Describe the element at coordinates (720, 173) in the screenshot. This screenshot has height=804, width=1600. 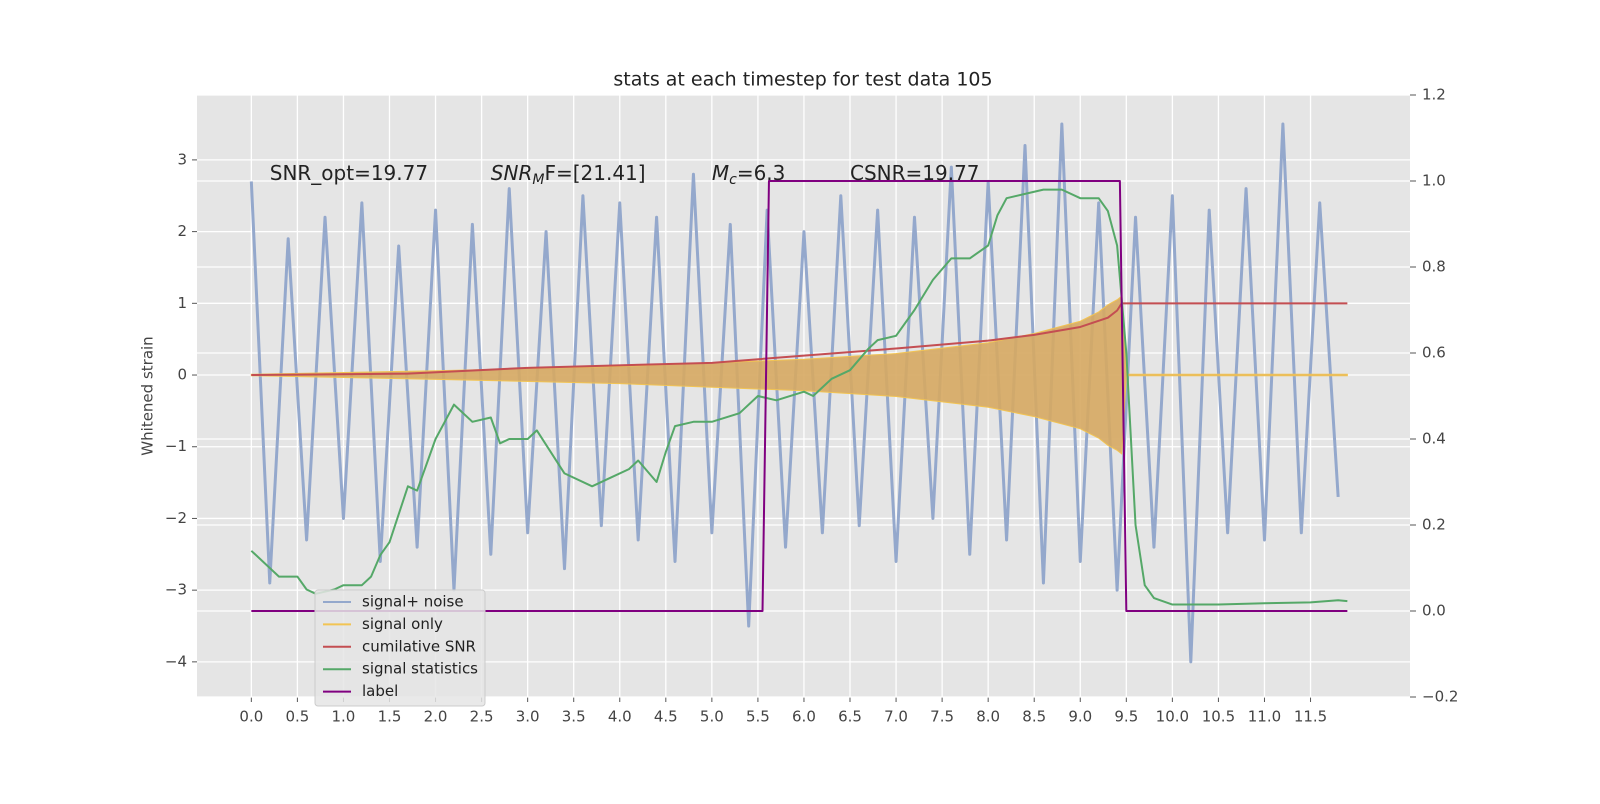
I see `annotation-part: M` at that location.